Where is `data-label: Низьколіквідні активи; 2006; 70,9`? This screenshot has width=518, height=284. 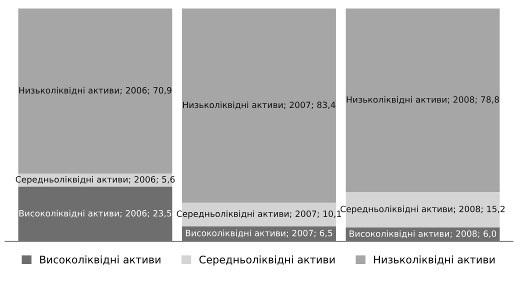 data-label: Низьколіквідні активи; 2006; 70,9 is located at coordinates (95, 90).